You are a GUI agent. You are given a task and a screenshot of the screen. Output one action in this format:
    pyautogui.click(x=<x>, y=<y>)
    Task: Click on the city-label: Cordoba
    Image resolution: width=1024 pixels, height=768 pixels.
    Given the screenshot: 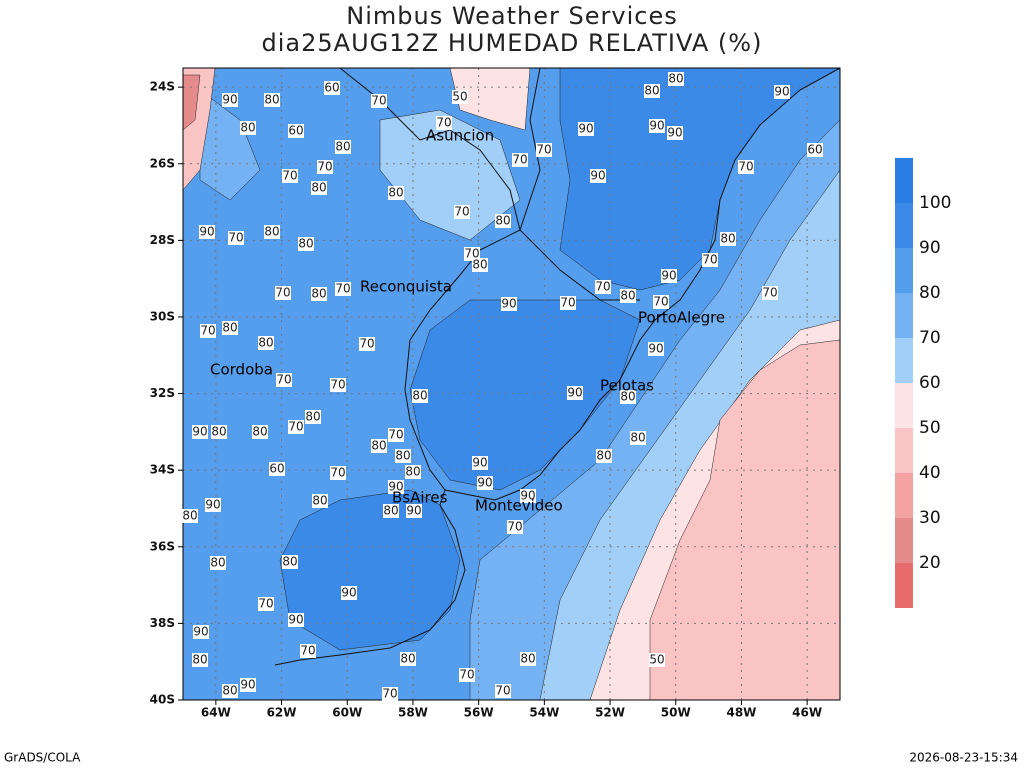 What is the action you would take?
    pyautogui.click(x=241, y=370)
    